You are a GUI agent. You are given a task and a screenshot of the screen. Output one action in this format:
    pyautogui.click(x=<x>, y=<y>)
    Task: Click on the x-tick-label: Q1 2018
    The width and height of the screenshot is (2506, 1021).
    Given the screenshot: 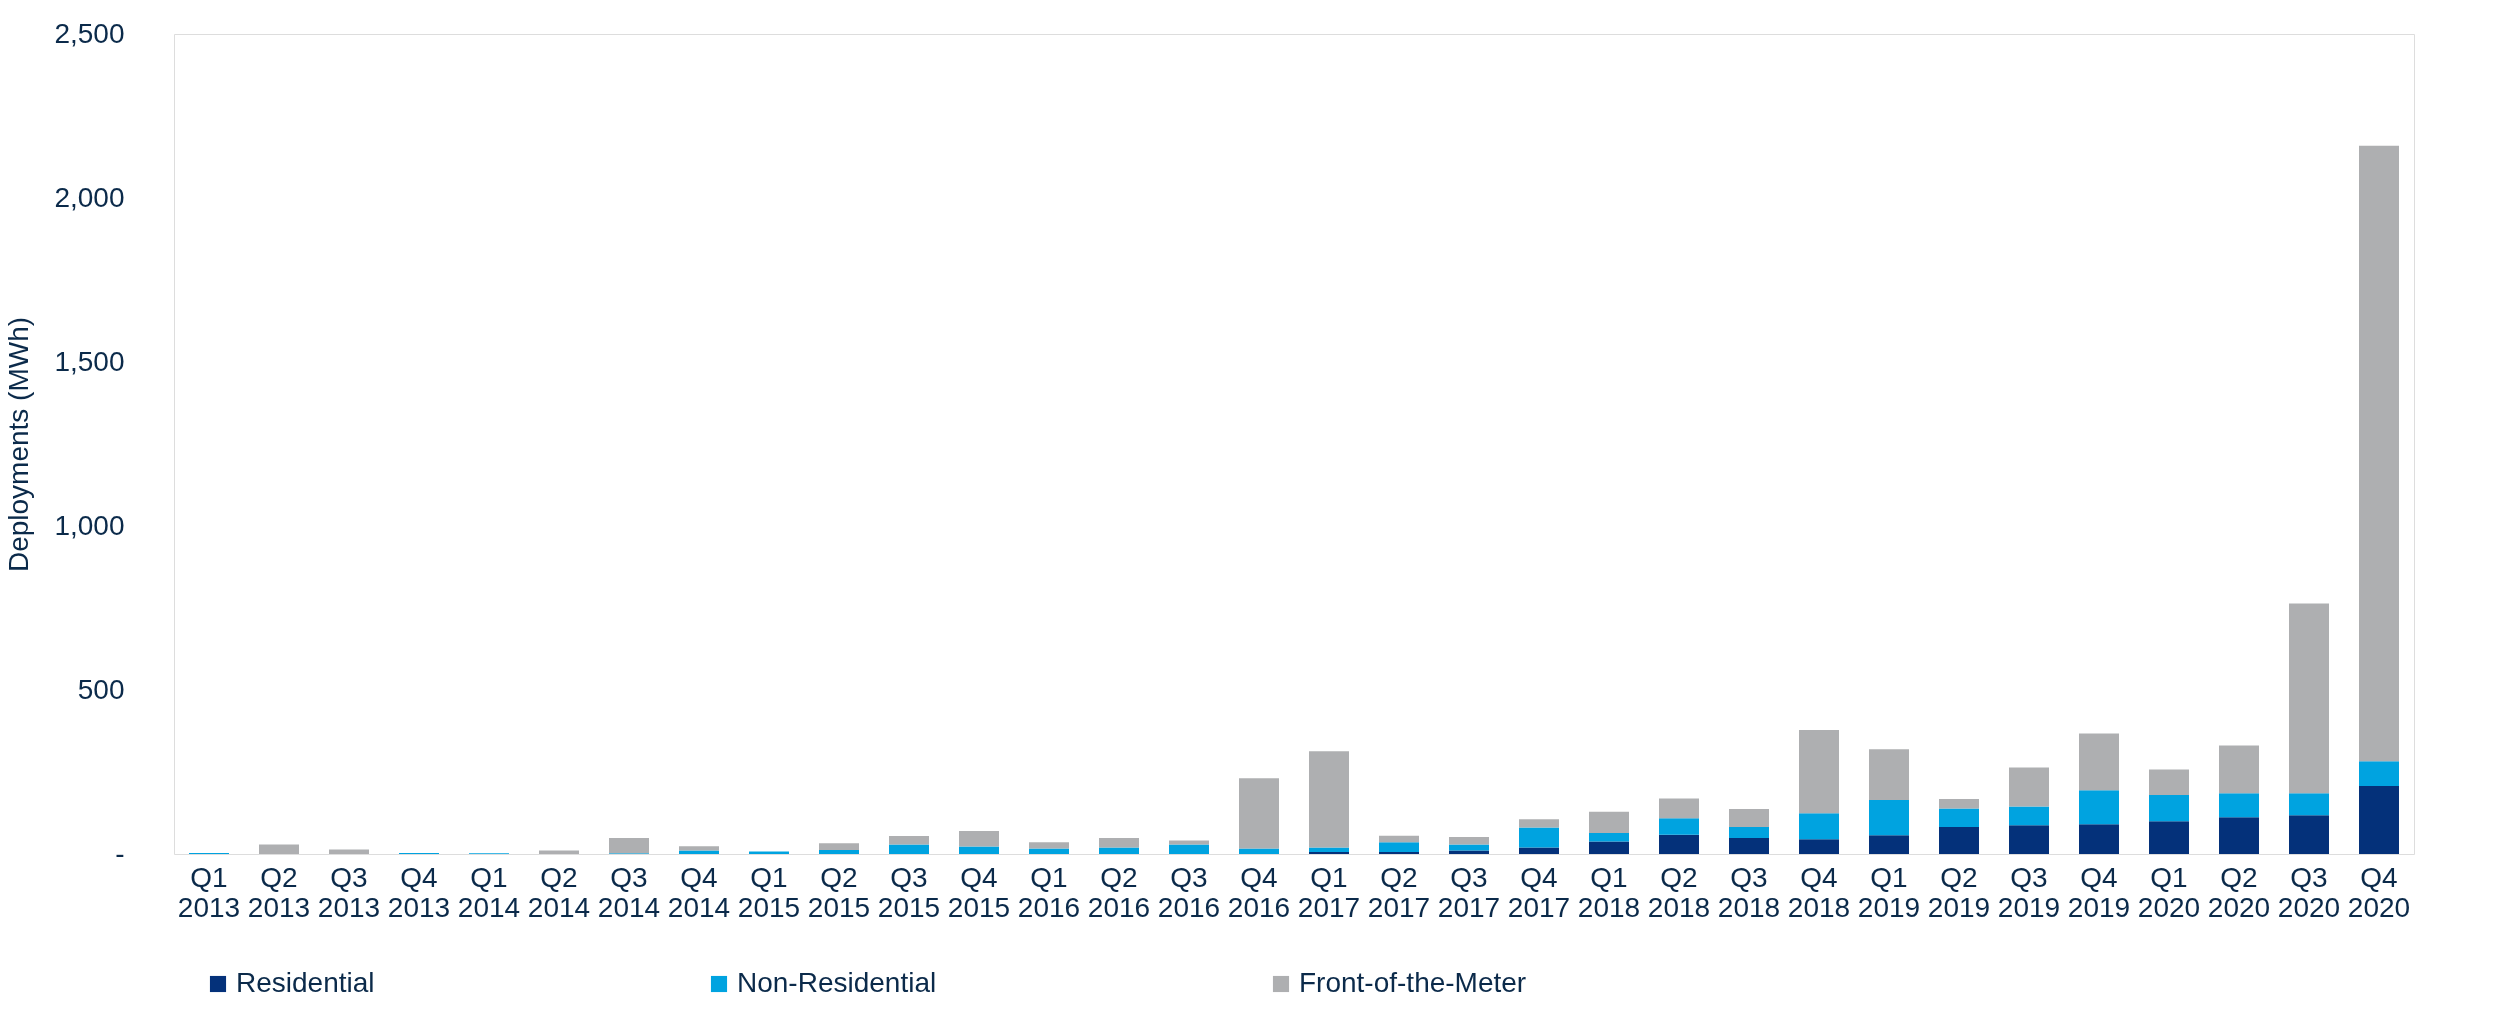 What is the action you would take?
    pyautogui.click(x=1609, y=892)
    